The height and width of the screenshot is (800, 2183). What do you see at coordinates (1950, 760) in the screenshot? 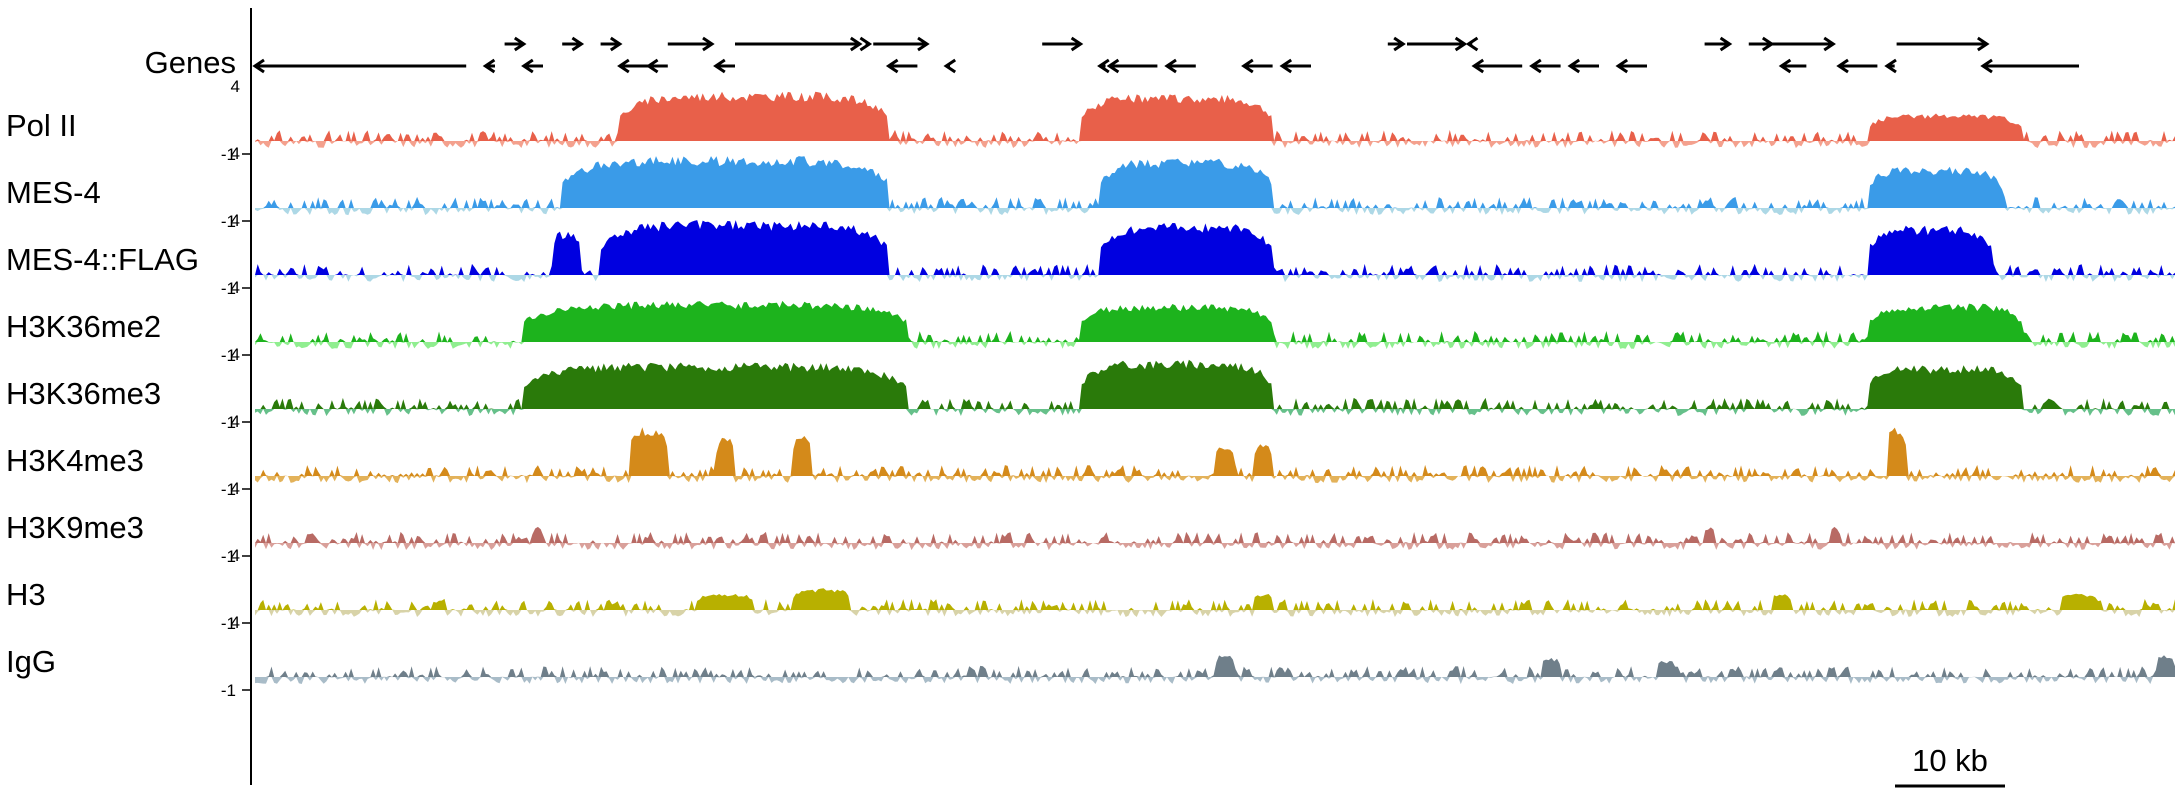
I see `scale-bar-label: 10 kb` at bounding box center [1950, 760].